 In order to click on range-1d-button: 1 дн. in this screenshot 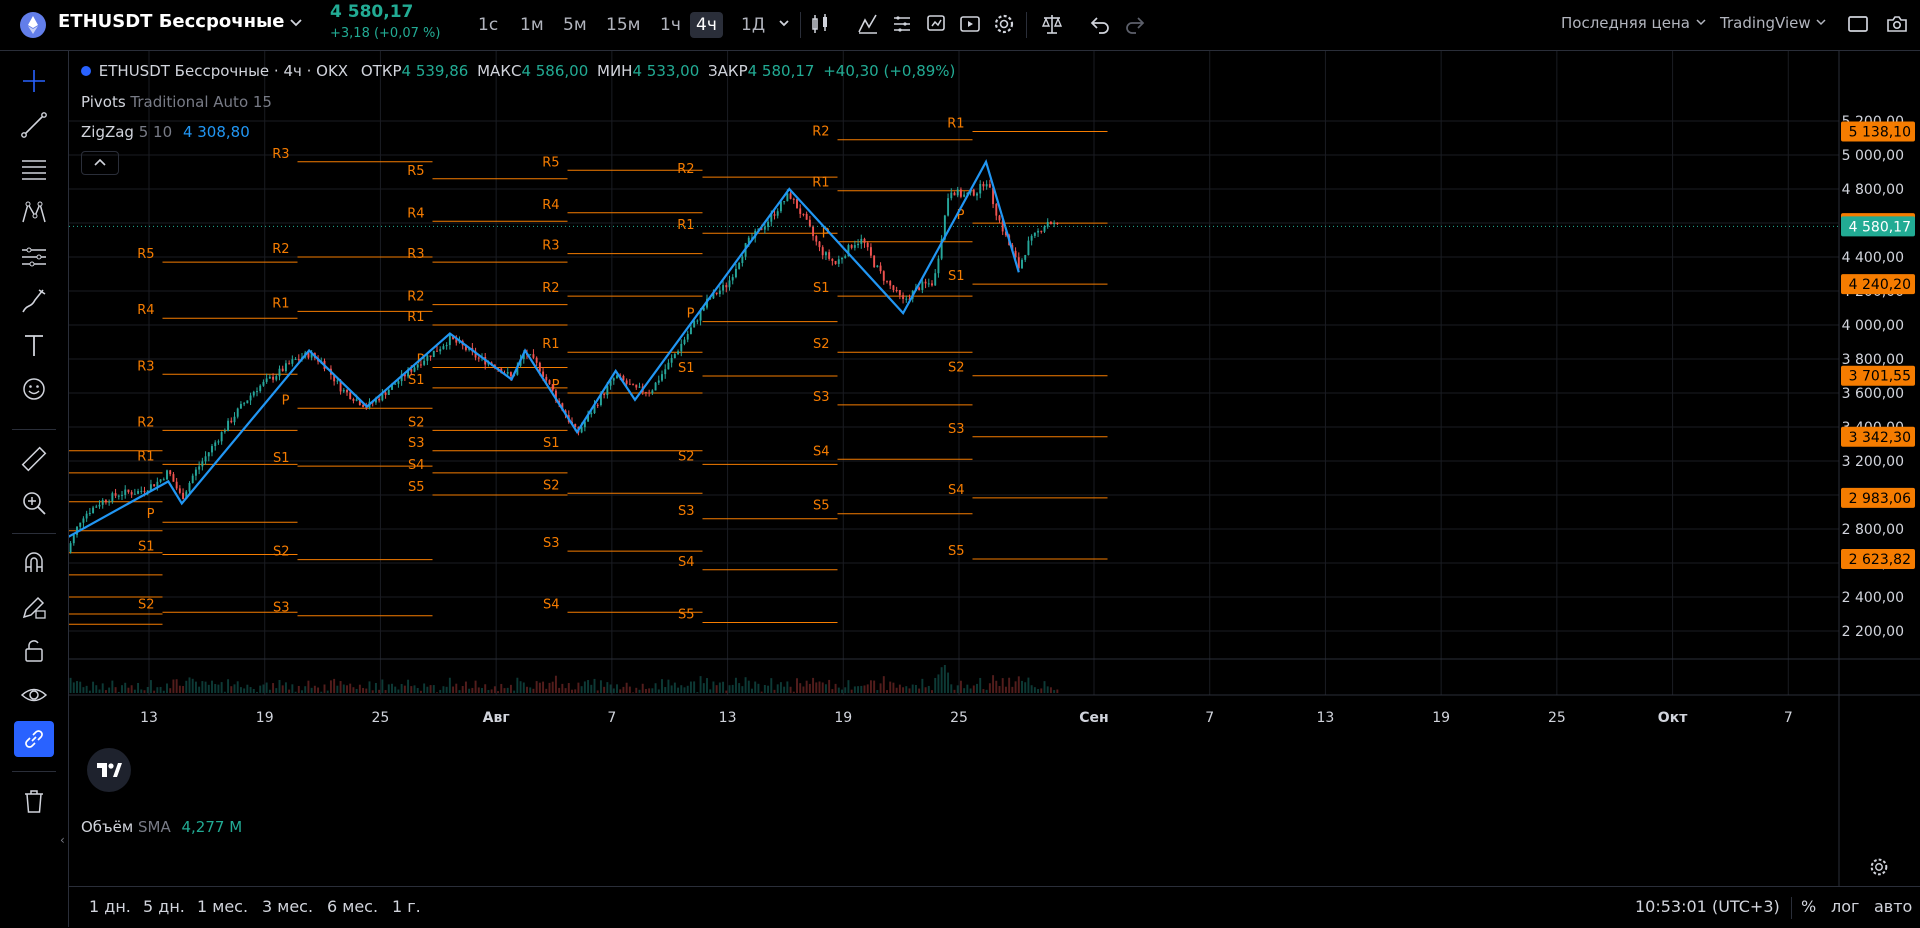, I will do `click(110, 906)`.